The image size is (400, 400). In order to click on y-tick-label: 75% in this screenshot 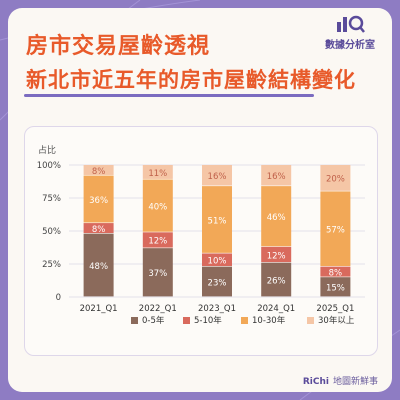, I will do `click(51, 199)`.